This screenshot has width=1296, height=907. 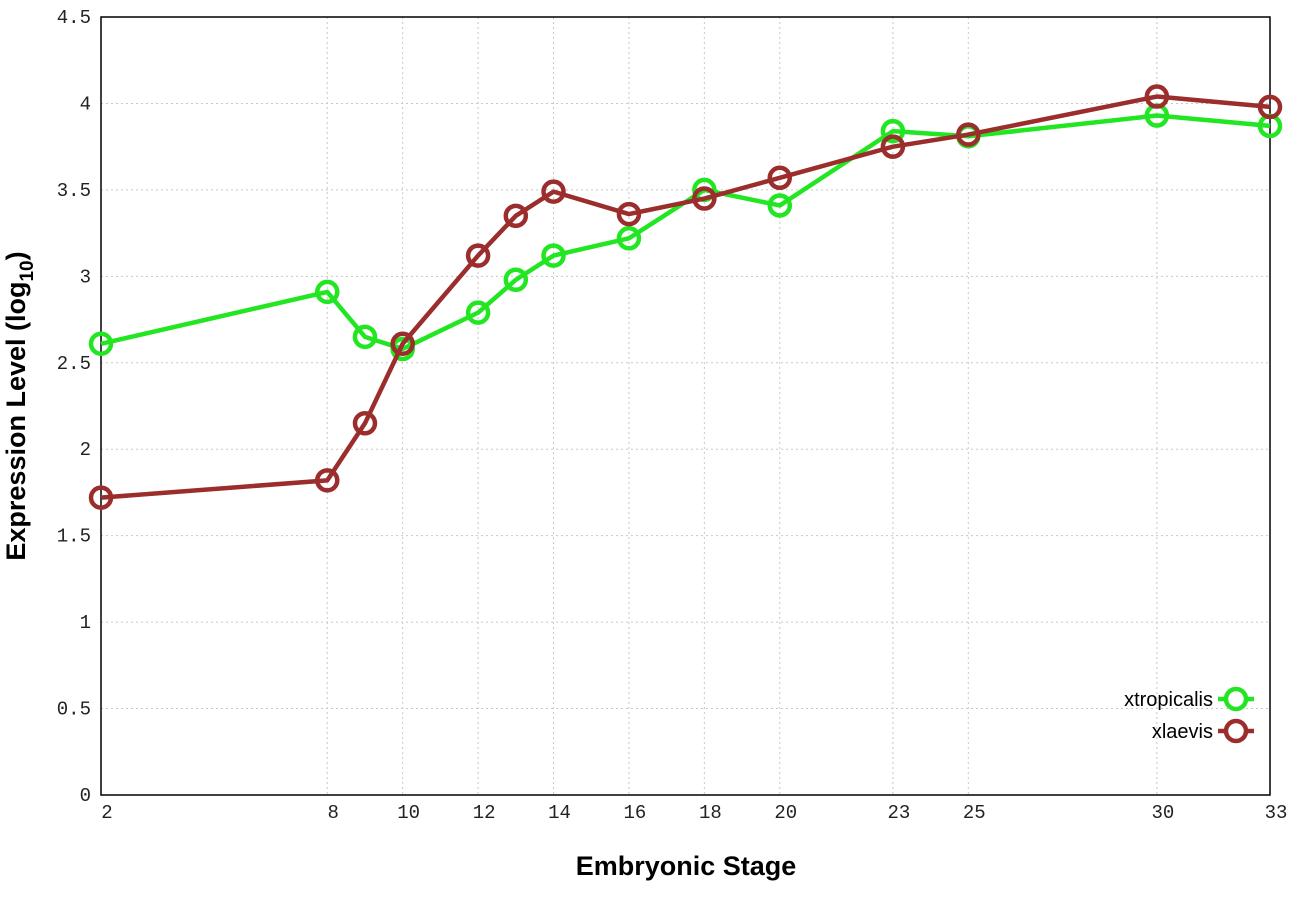 I want to click on y-tick-label: 4.5, so click(x=74, y=18).